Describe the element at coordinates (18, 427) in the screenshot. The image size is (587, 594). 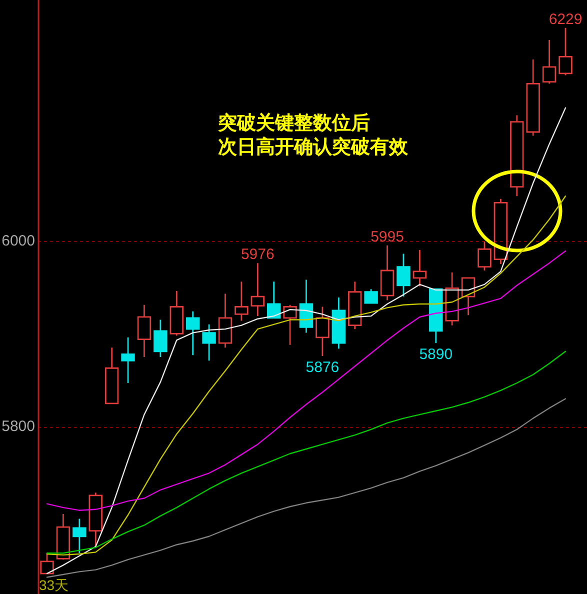
I see `y-tick-label: 5800` at that location.